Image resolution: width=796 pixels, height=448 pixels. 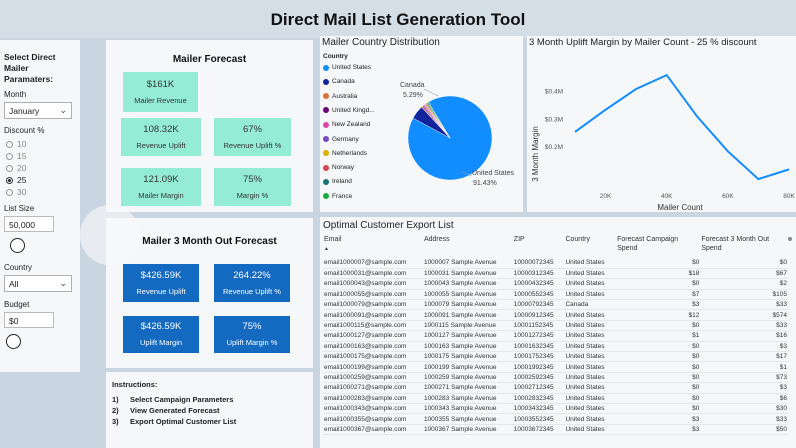 What do you see at coordinates (341, 139) in the screenshot?
I see `legend-item: Germany` at bounding box center [341, 139].